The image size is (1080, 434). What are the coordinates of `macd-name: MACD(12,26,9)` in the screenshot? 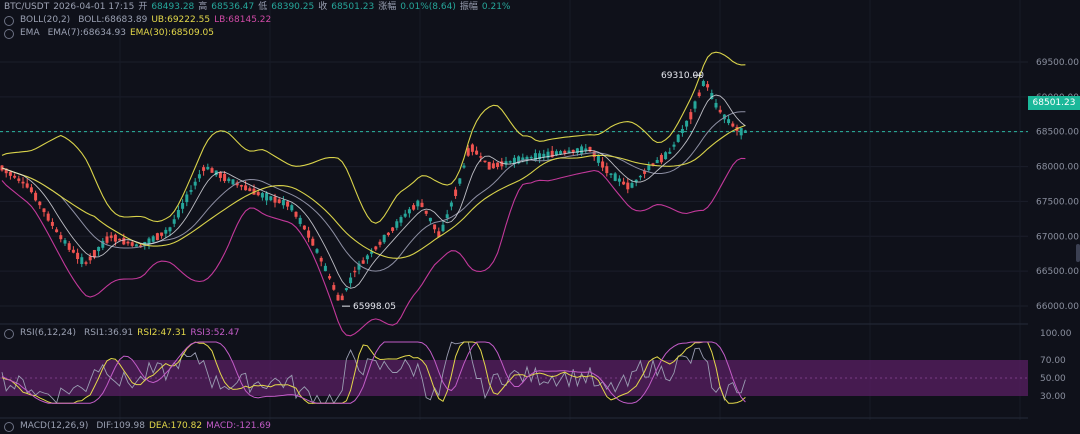 It's located at (54, 426).